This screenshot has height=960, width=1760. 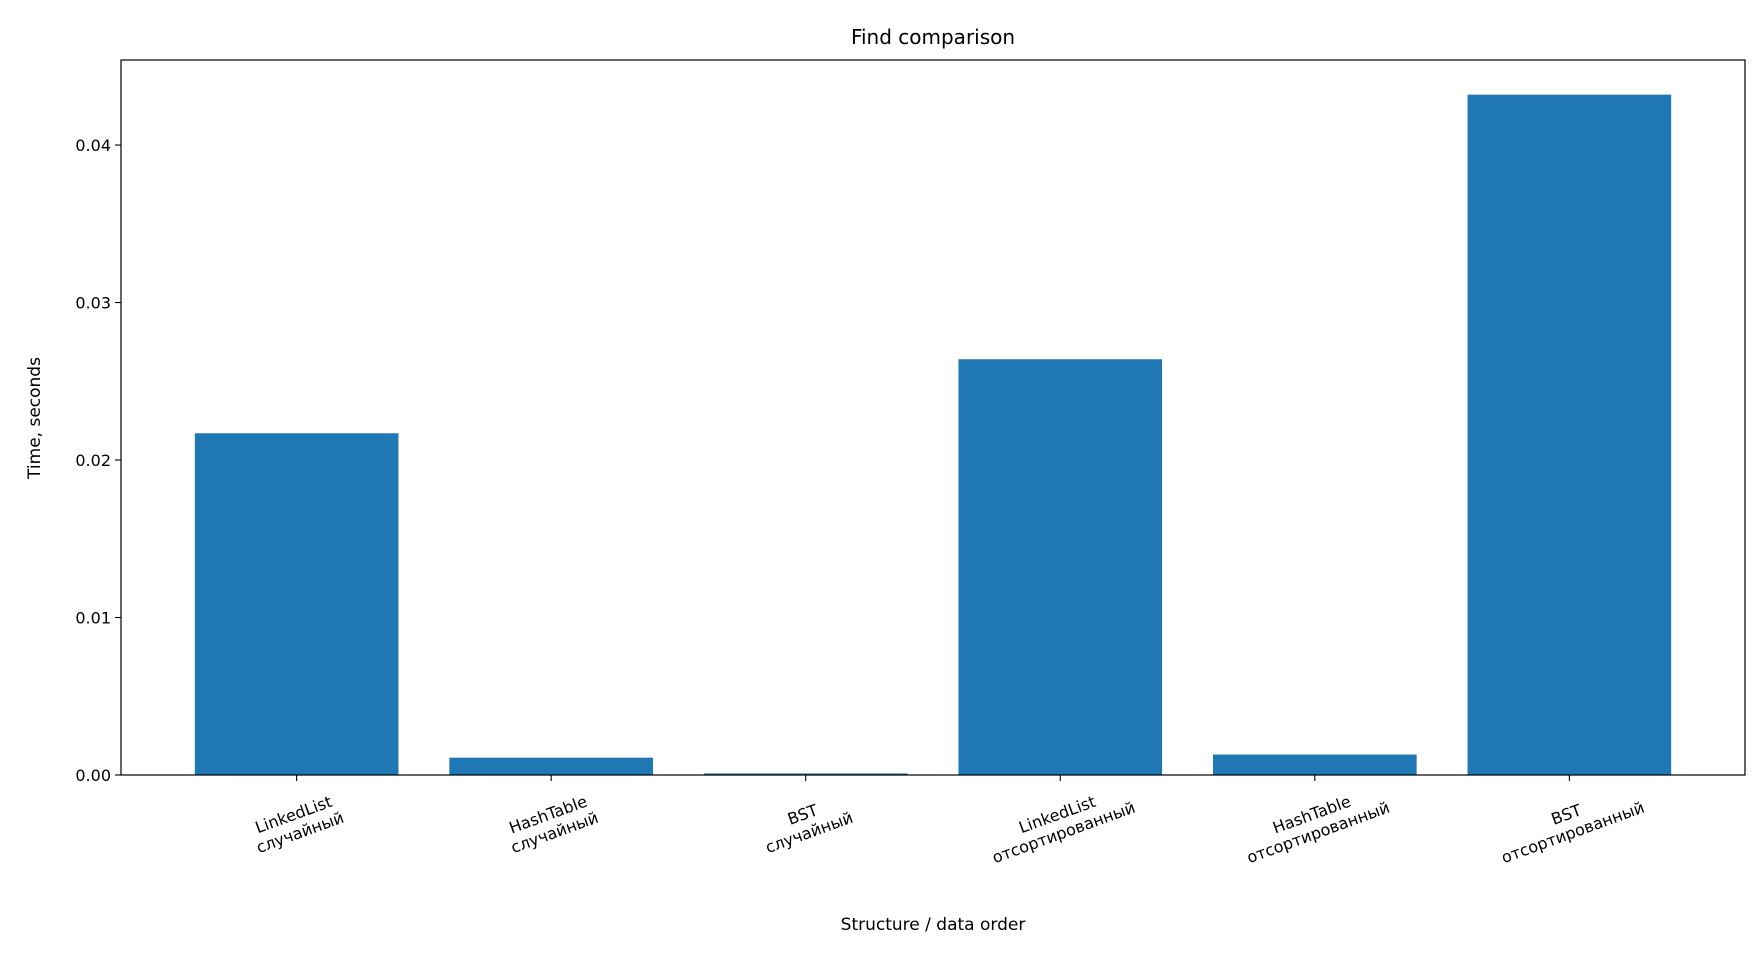 What do you see at coordinates (933, 37) in the screenshot?
I see `chart-title: Find comparison` at bounding box center [933, 37].